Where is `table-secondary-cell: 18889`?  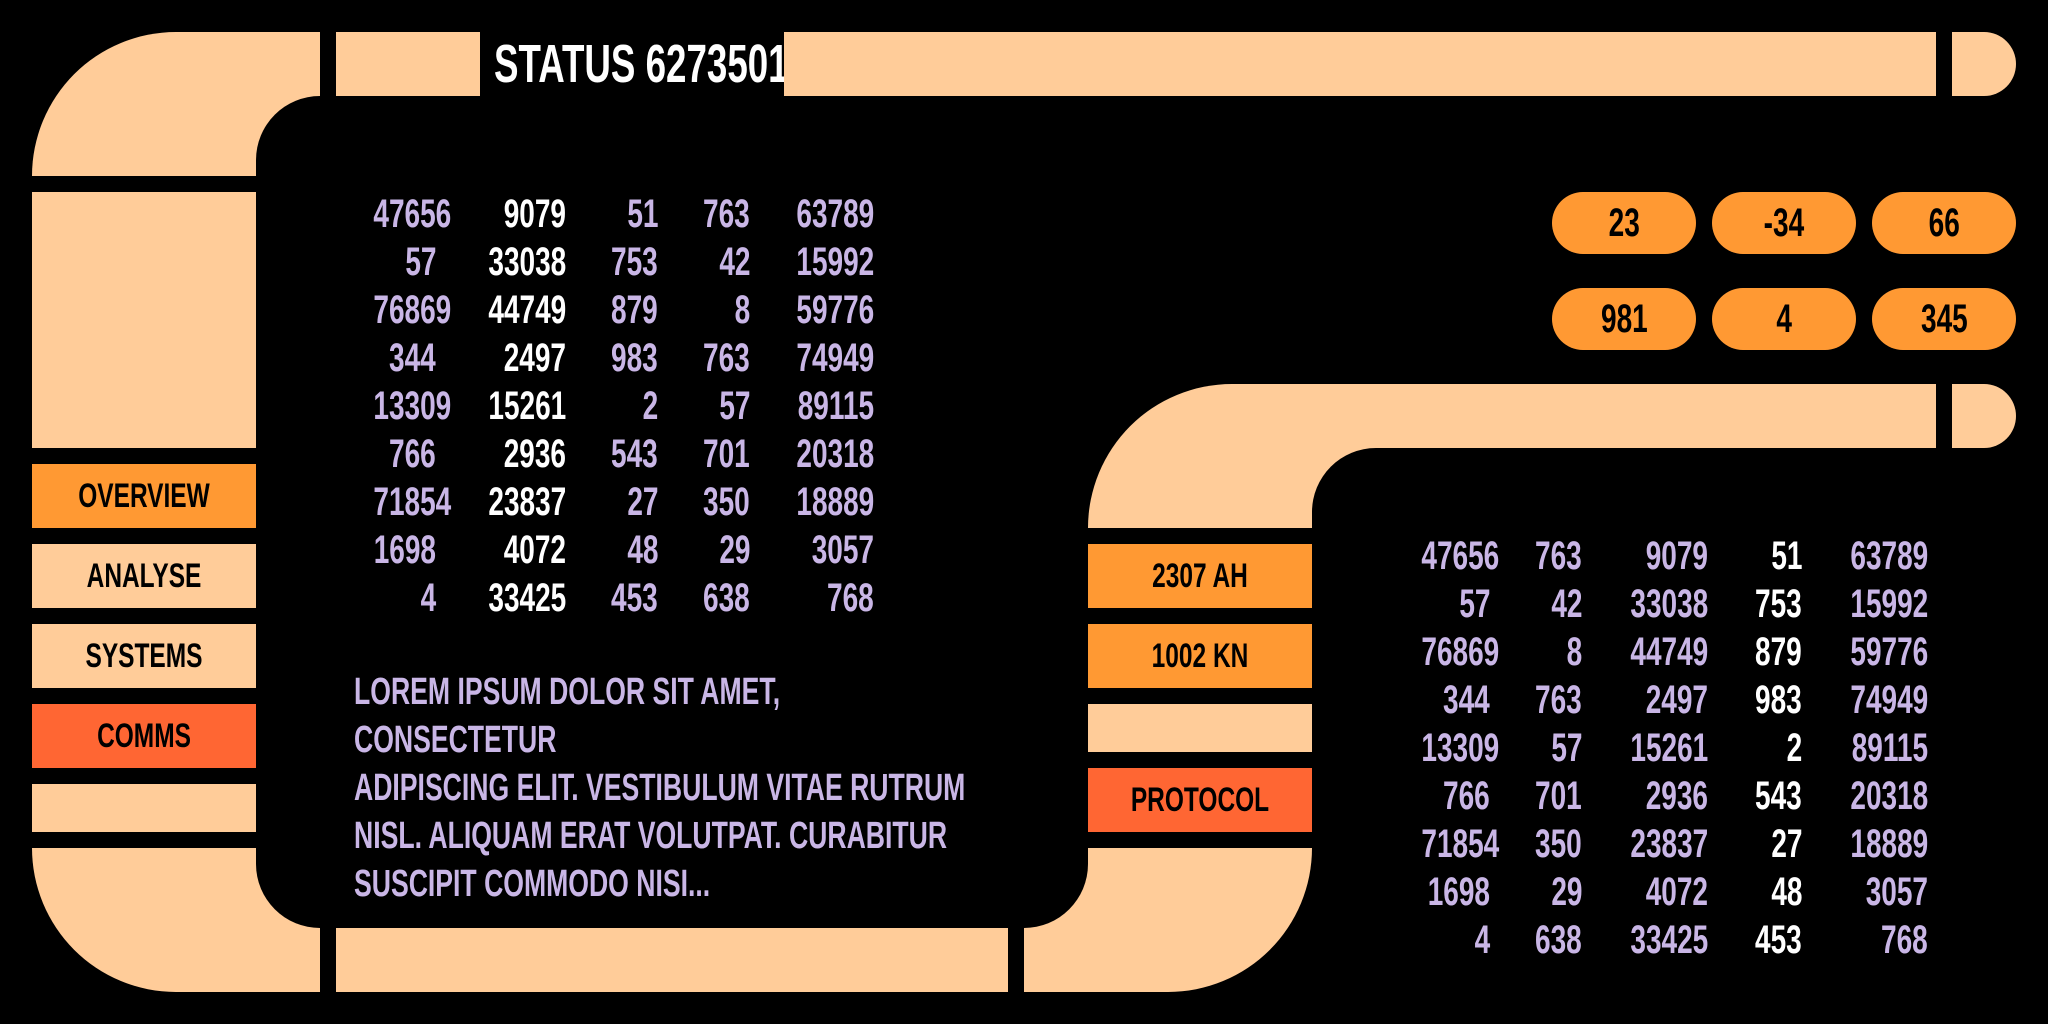 table-secondary-cell: 18889 is located at coordinates (1889, 844).